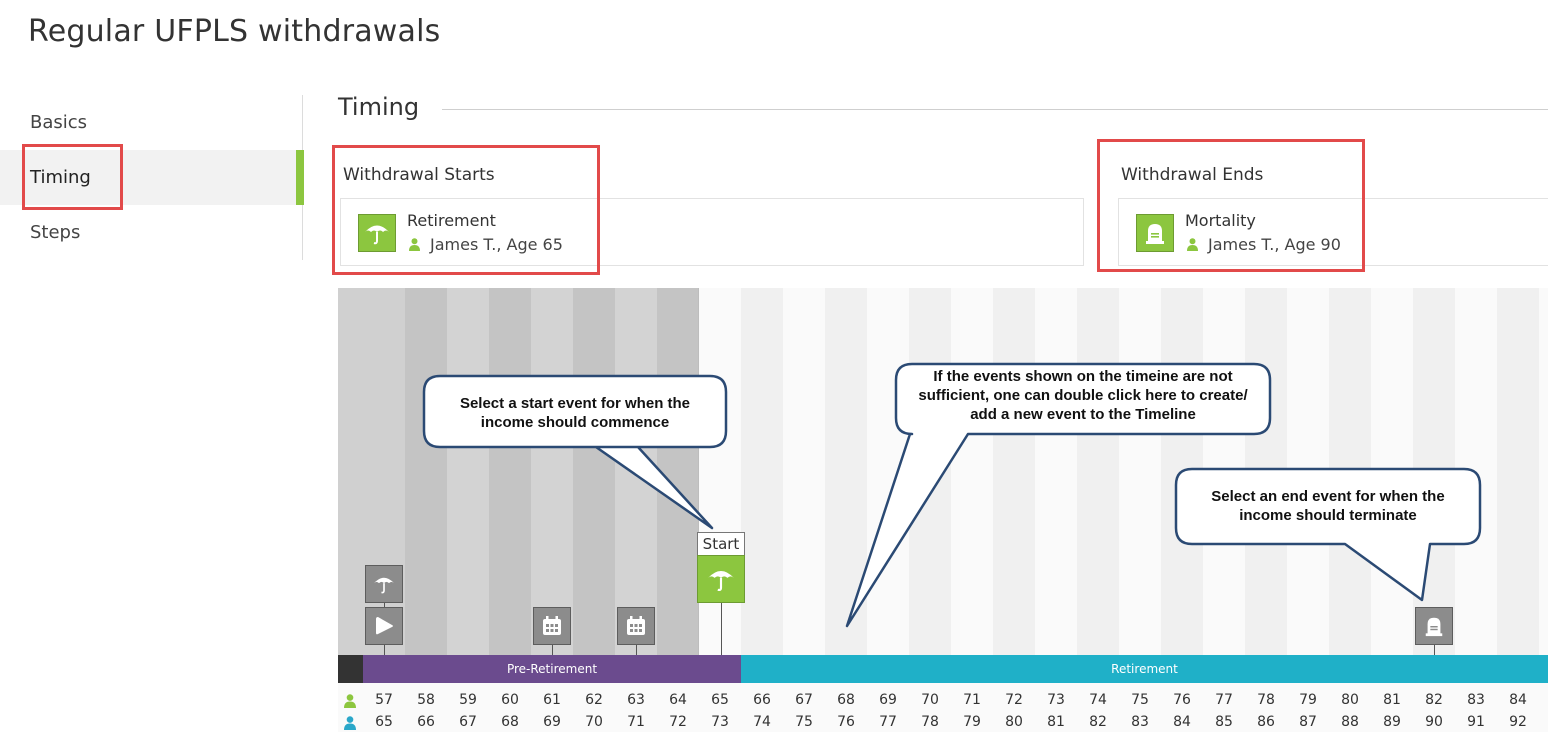 The width and height of the screenshot is (1548, 732). I want to click on age-cell: 57, so click(384, 700).